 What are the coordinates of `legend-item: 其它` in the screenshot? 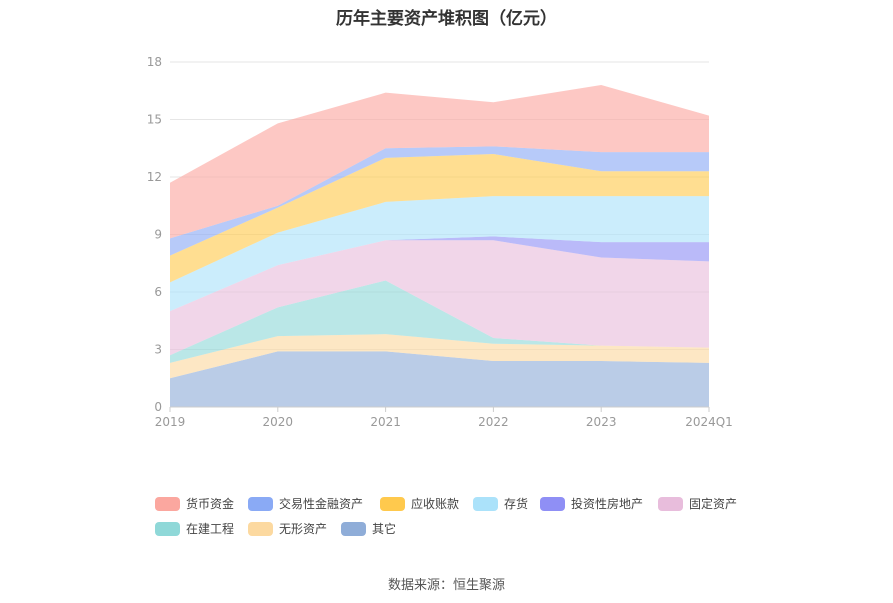 It's located at (368, 528).